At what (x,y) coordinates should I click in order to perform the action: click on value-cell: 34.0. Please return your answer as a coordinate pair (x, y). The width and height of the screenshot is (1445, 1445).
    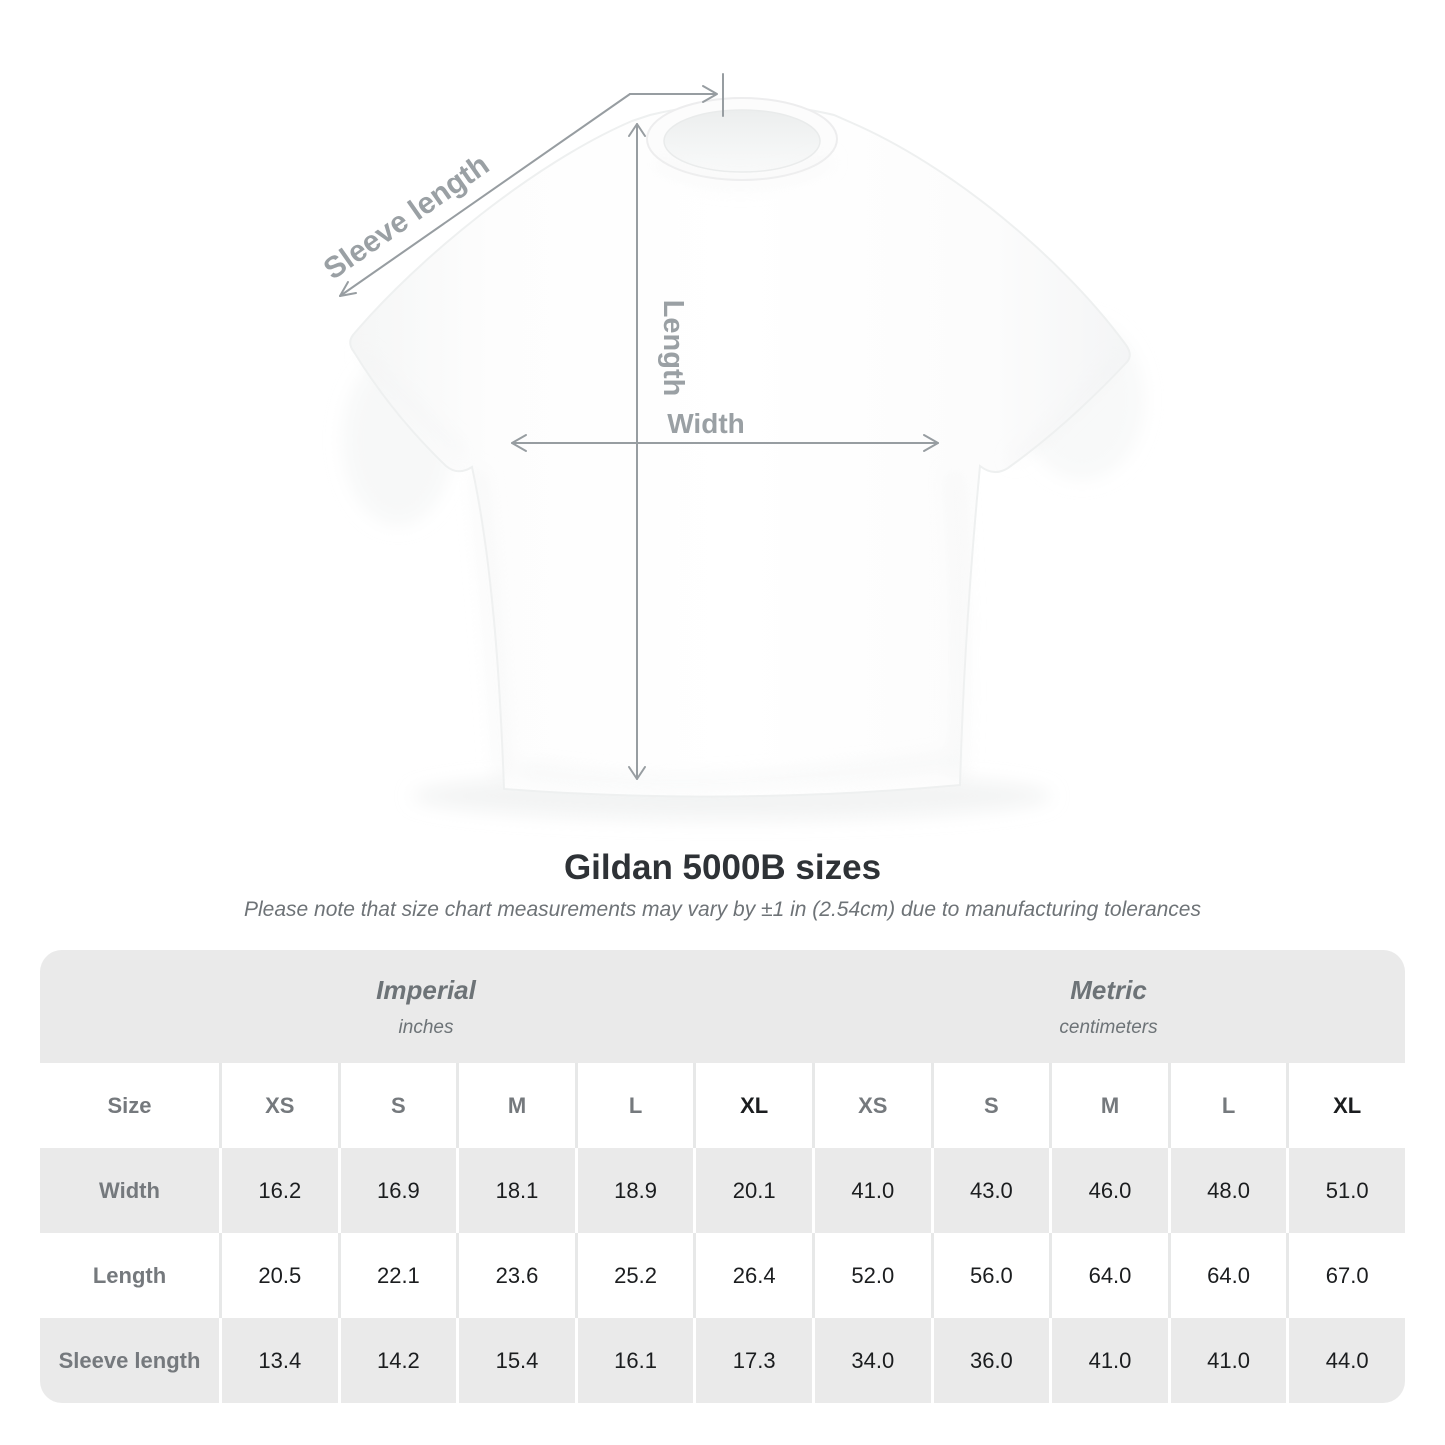
    Looking at the image, I should click on (871, 1360).